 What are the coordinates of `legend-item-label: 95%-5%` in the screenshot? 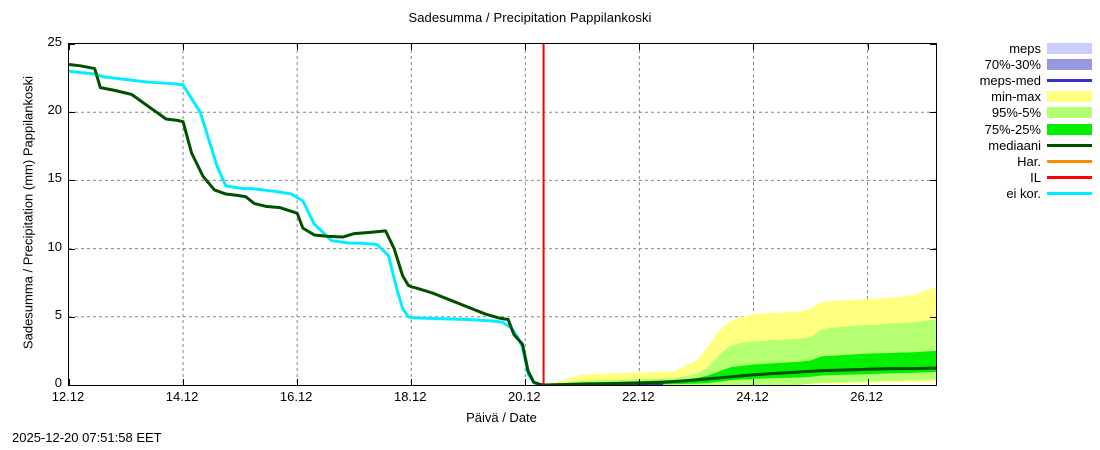 It's located at (1016, 113).